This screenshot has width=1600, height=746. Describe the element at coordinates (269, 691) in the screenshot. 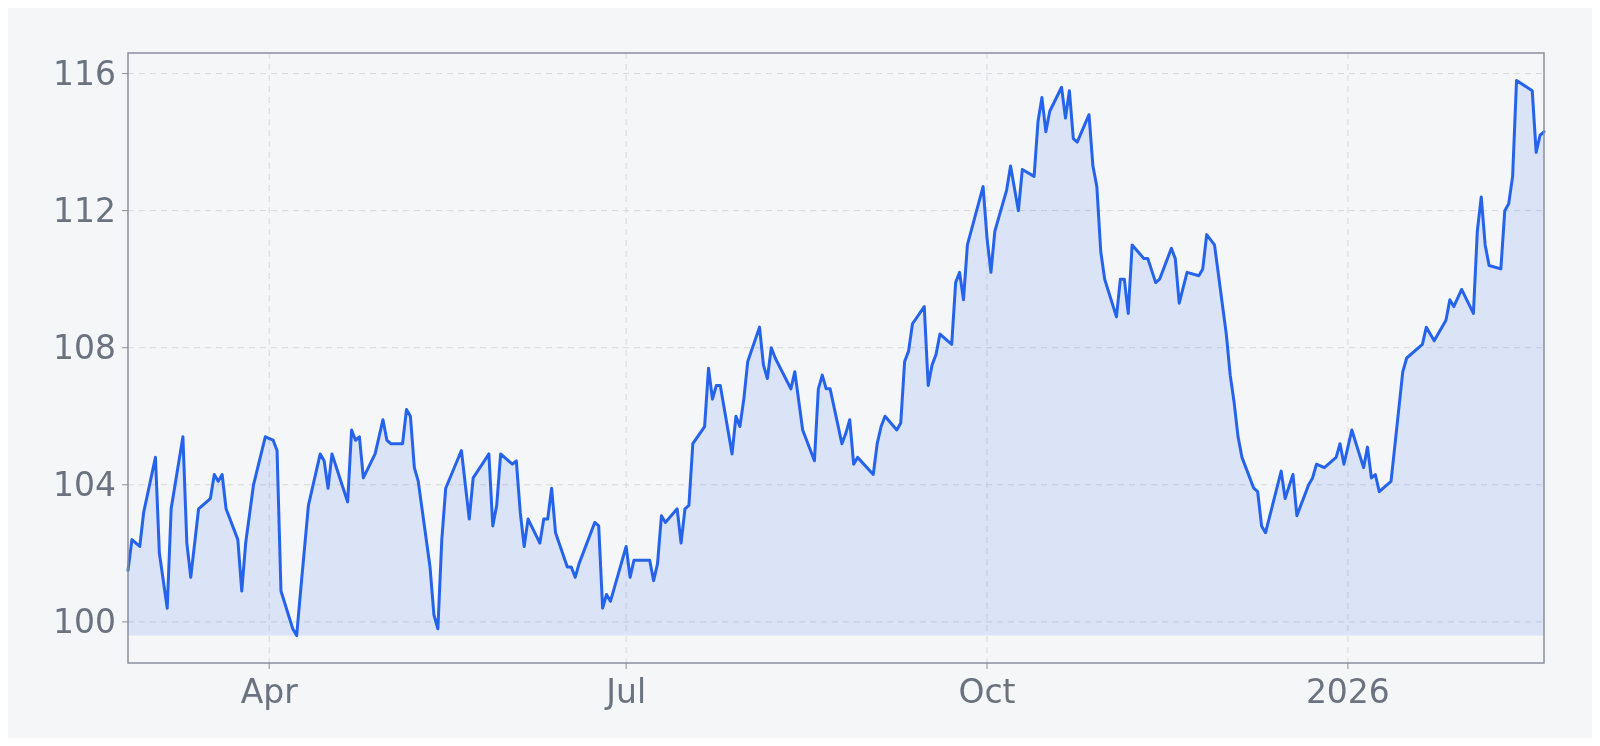

I see `x-tick-label: Apr` at that location.